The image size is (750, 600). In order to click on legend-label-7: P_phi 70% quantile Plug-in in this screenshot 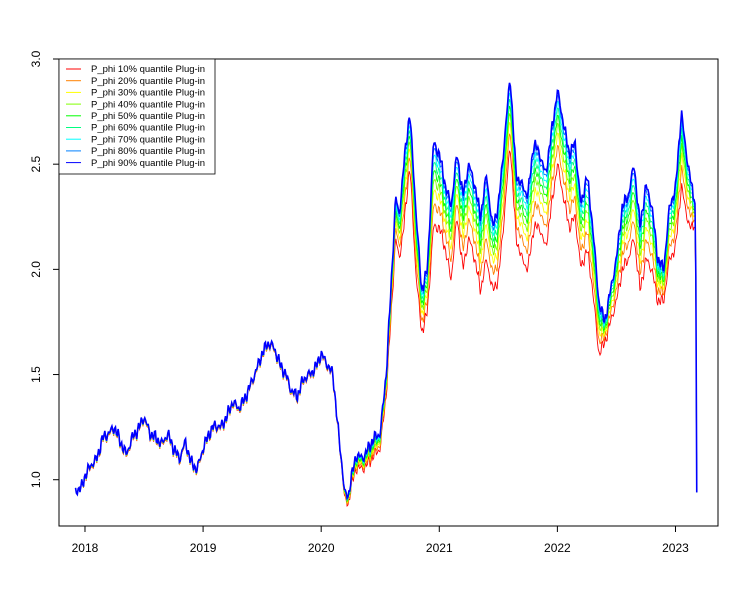, I will do `click(148, 139)`.